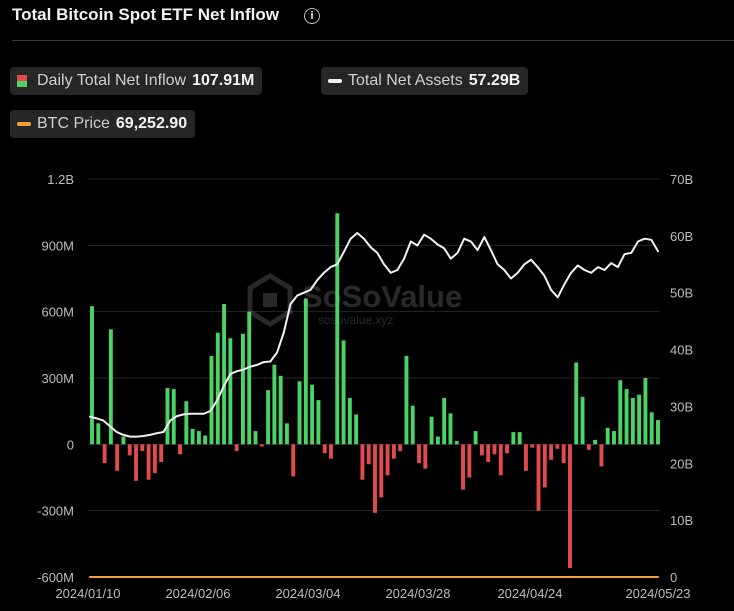 The width and height of the screenshot is (734, 611). Describe the element at coordinates (103, 124) in the screenshot. I see `legend-btc-price: BTC Price 69,252.90` at that location.